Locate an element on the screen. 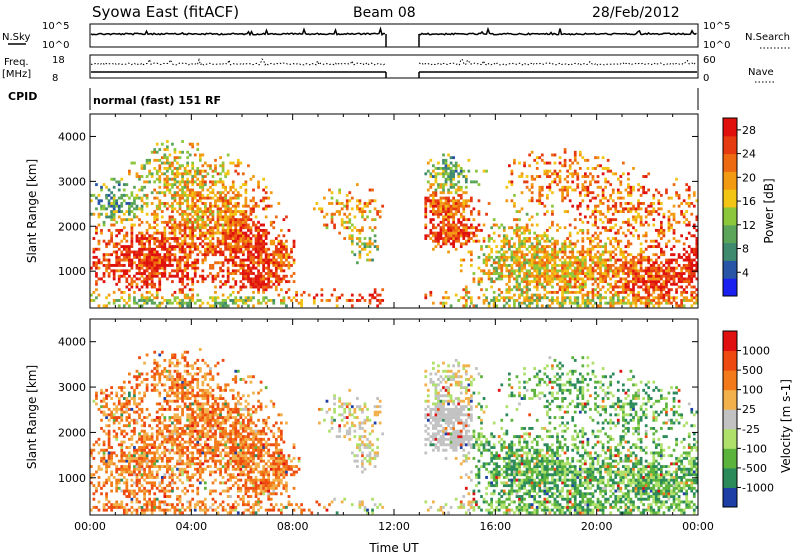 The height and width of the screenshot is (554, 800). power-cell-1900 is located at coordinates (276, 255).